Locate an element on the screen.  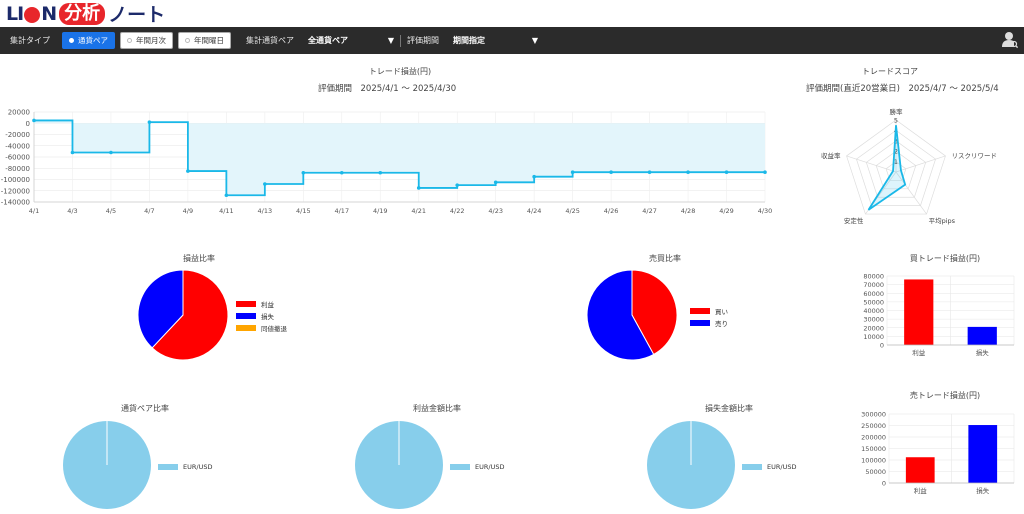
logo: LI N 分析 ノート is located at coordinates (85, 13).